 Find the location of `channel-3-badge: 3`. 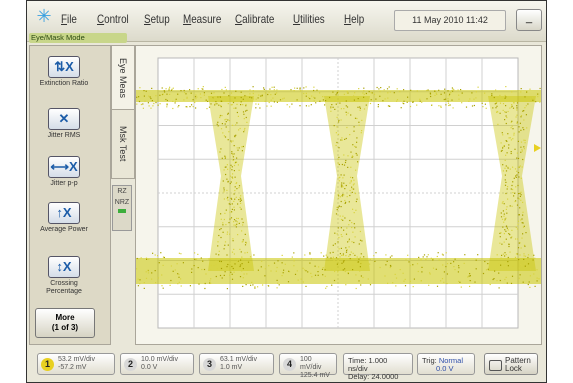

channel-3-badge: 3 is located at coordinates (209, 364).